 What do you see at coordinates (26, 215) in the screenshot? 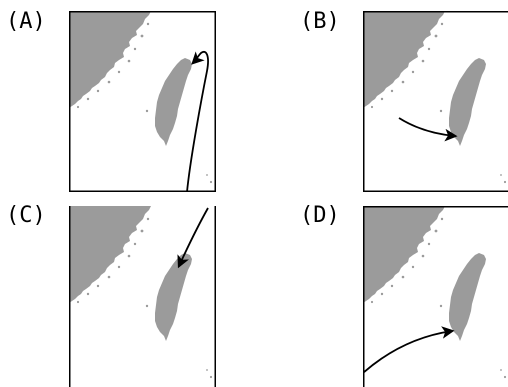
I see `panel-c-label: (C)` at bounding box center [26, 215].